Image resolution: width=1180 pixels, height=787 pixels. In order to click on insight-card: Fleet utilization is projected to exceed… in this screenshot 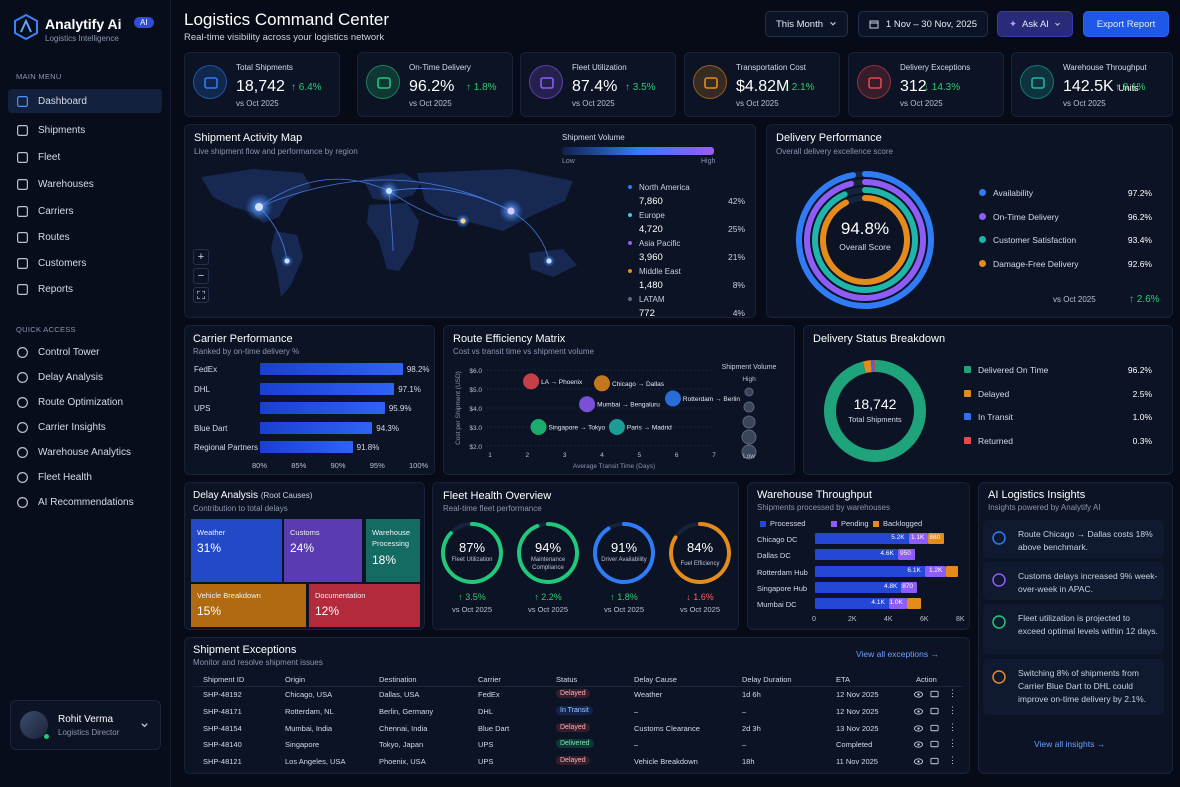, I will do `click(1073, 629)`.